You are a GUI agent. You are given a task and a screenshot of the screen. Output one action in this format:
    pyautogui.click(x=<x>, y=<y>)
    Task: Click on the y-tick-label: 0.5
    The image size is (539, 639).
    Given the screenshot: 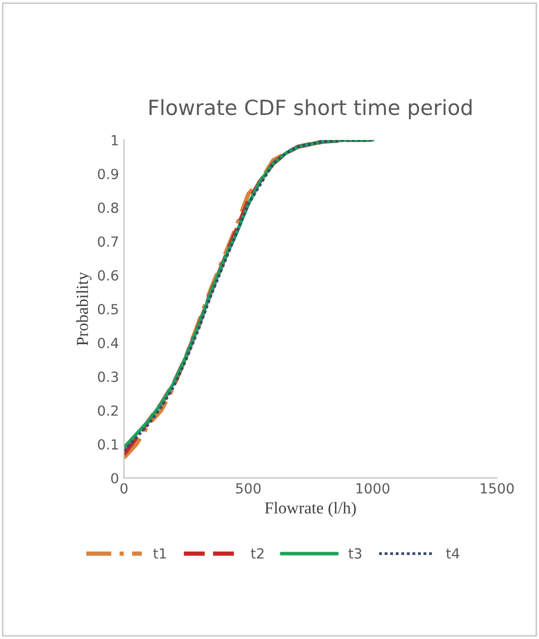 What is the action you would take?
    pyautogui.click(x=108, y=309)
    